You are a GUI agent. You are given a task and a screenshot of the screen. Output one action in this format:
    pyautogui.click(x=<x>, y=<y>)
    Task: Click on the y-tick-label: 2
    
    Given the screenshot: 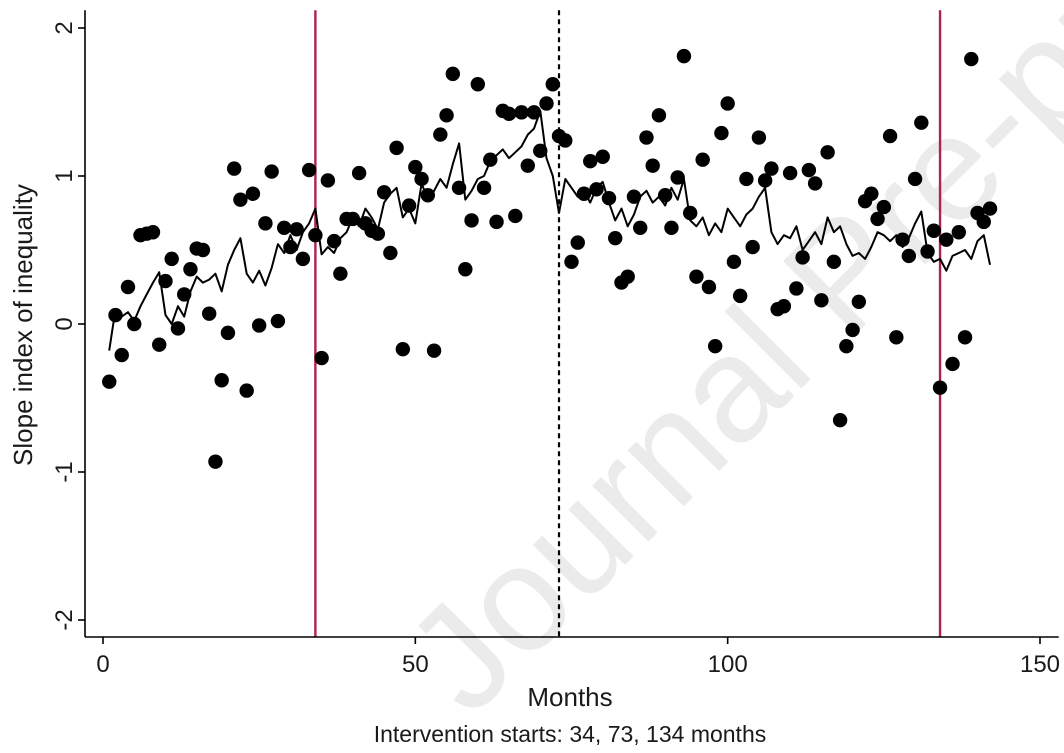 What is the action you would take?
    pyautogui.click(x=64, y=27)
    